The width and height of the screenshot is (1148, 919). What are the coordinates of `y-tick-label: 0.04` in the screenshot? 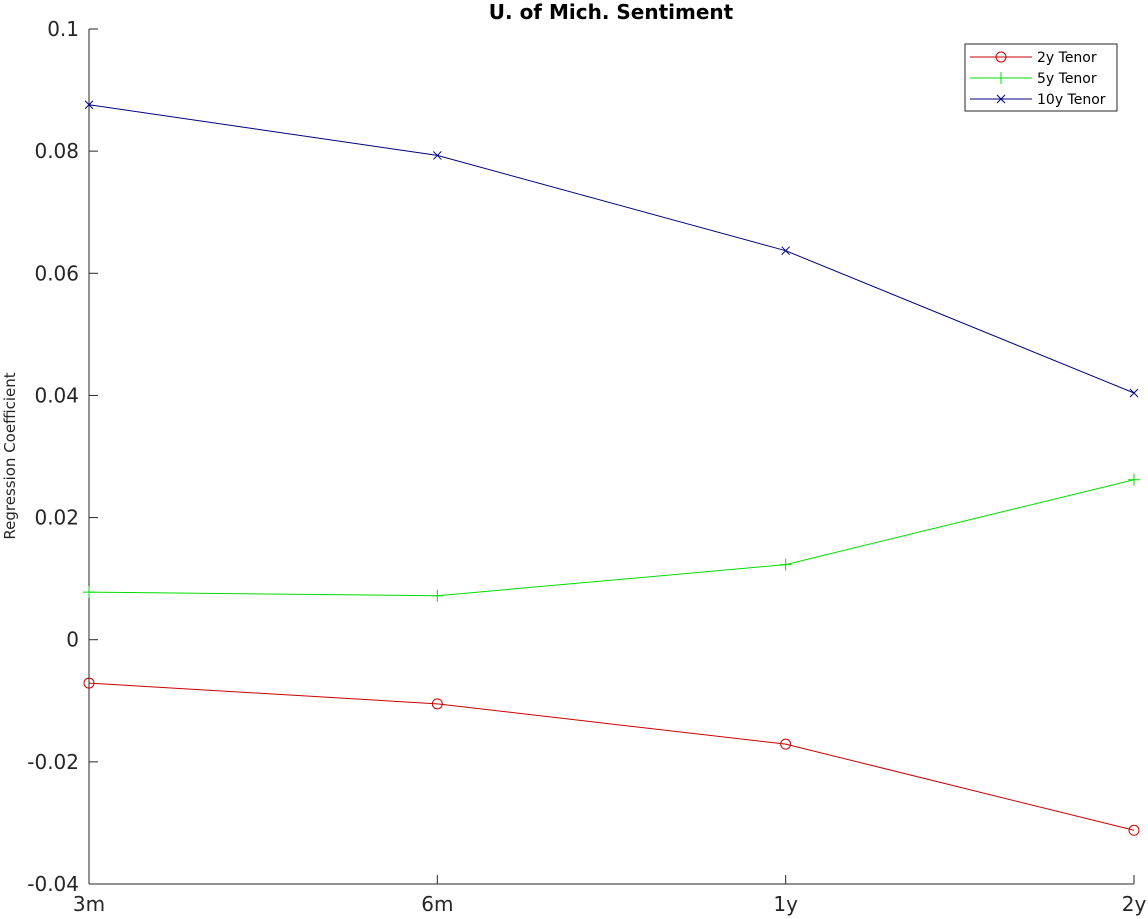 It's located at (56, 395).